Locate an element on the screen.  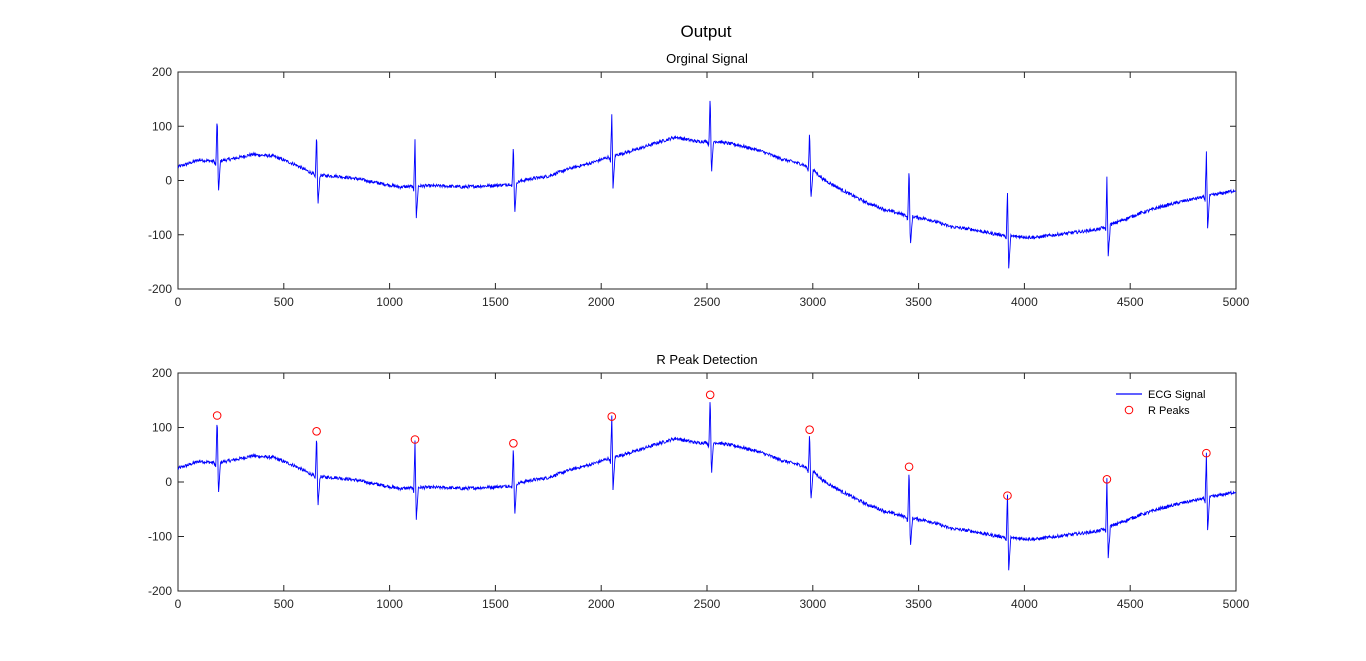
panel-title: R Peak Detection is located at coordinates (706, 359).